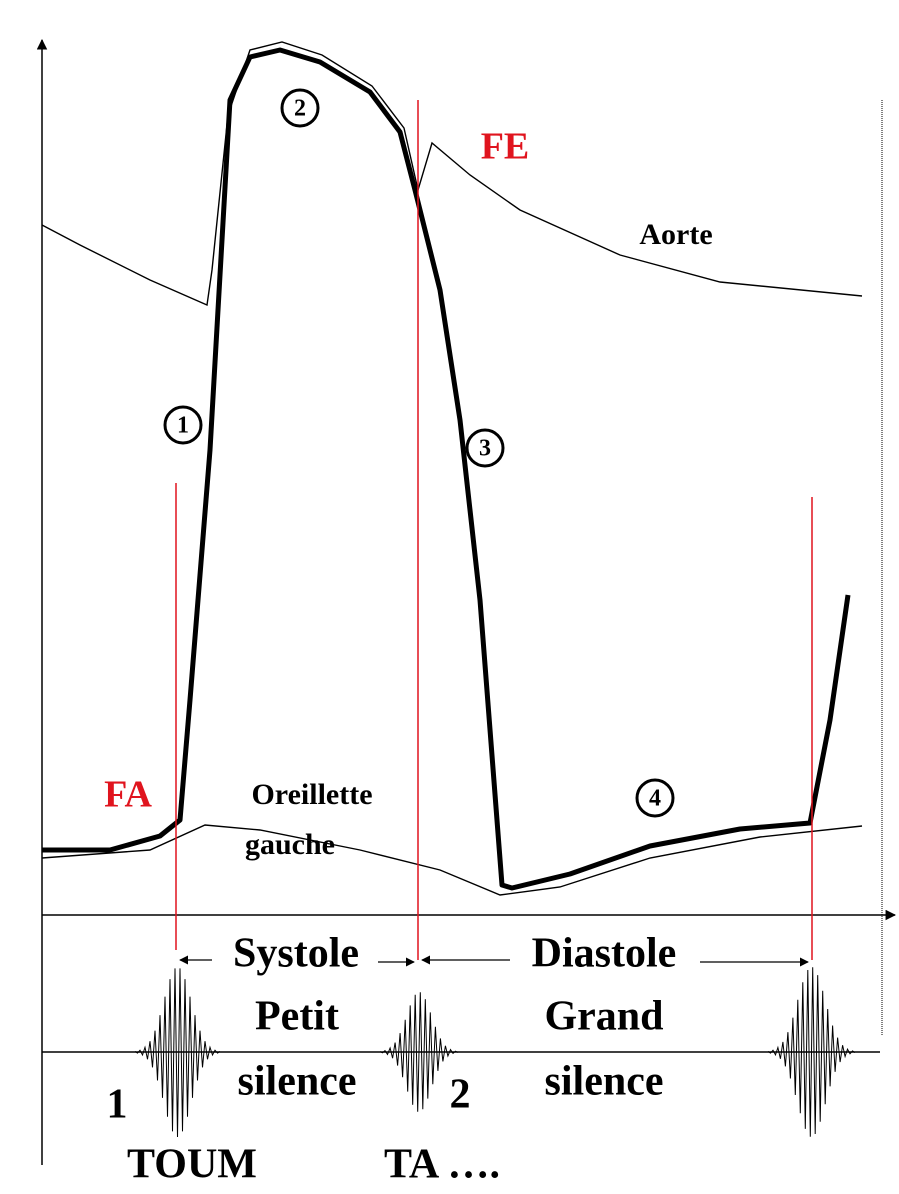  Describe the element at coordinates (290, 844) in the screenshot. I see `label-atrium: gauche` at that location.